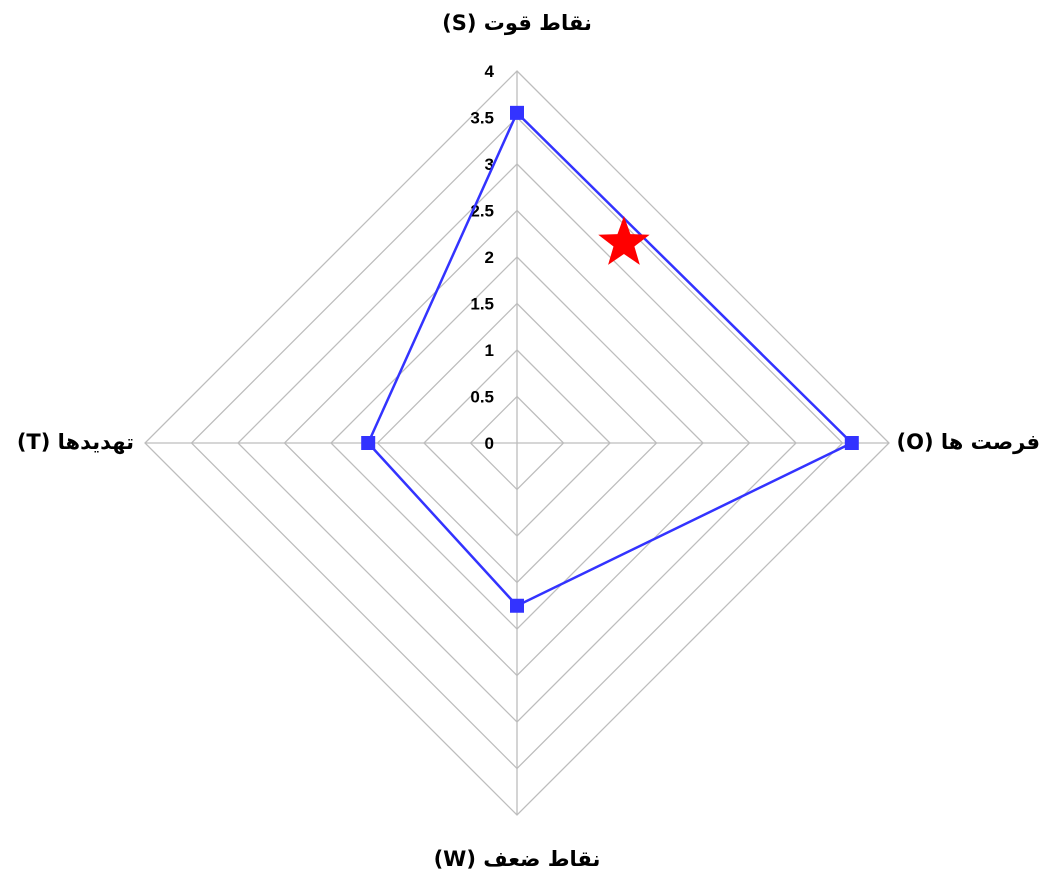 This screenshot has height=871, width=1045. What do you see at coordinates (368, 443) in the screenshot?
I see `data-point-t` at bounding box center [368, 443].